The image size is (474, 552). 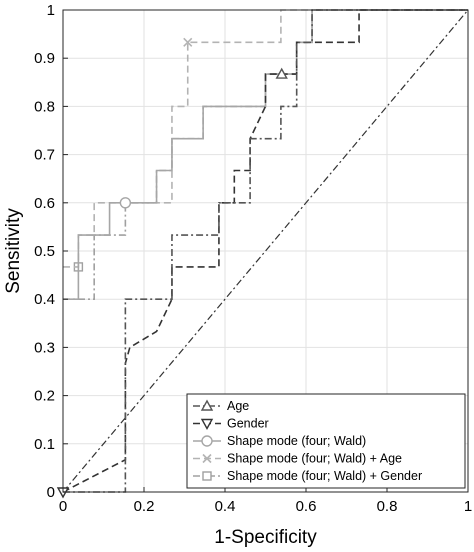 What do you see at coordinates (13, 251) in the screenshot?
I see `y-axis-title: Sensitivity` at bounding box center [13, 251].